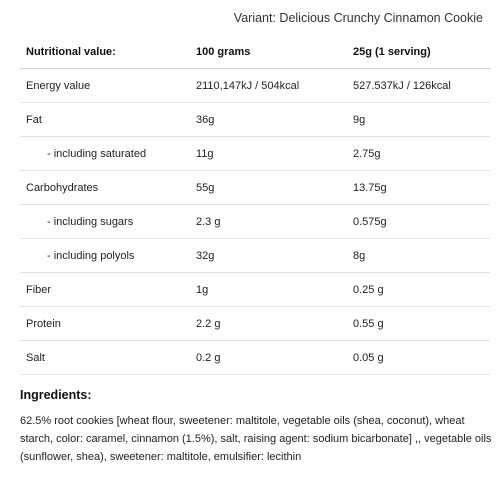 This screenshot has height=477, width=497. What do you see at coordinates (268, 323) in the screenshot?
I see `row-per-100: 2.2 g` at bounding box center [268, 323].